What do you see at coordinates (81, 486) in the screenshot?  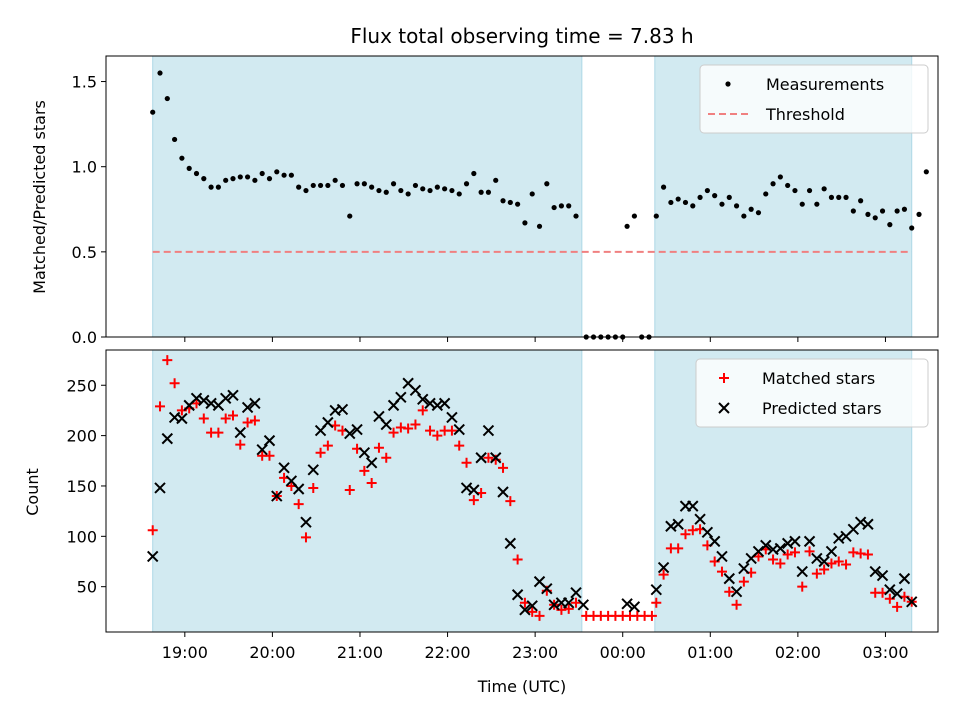 I see `y-tick-label: 150` at bounding box center [81, 486].